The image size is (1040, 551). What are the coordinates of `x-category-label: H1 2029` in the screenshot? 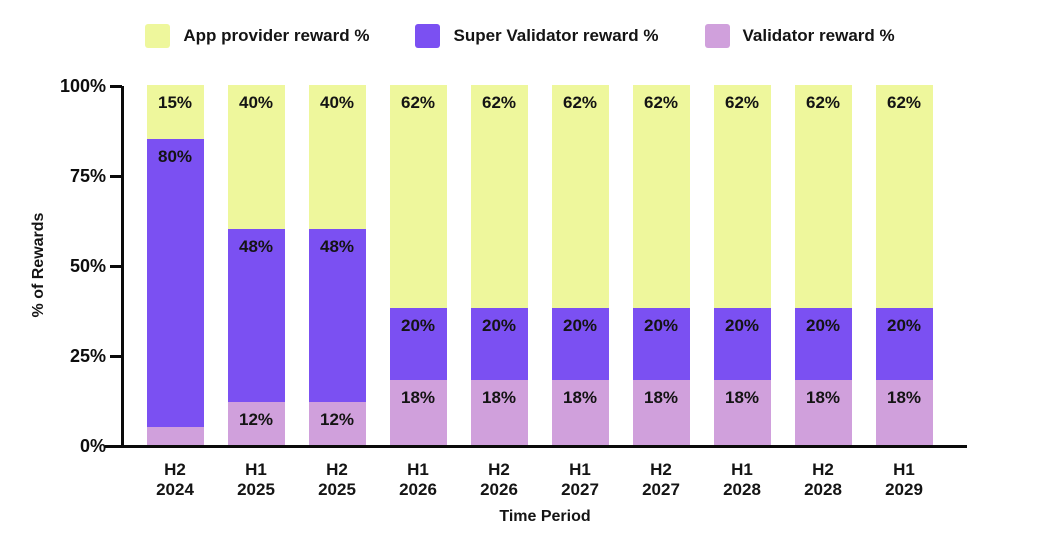 It's located at (904, 479).